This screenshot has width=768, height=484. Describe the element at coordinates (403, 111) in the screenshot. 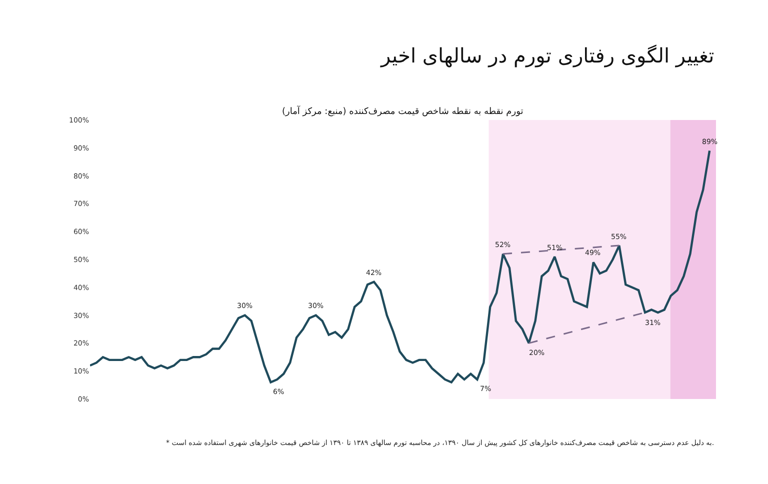

I see `chart-subtitle: تورم نقطه به نقطه شاخص قیمت مصرف‌کننده (منبع: مرکز آمار)` at that location.